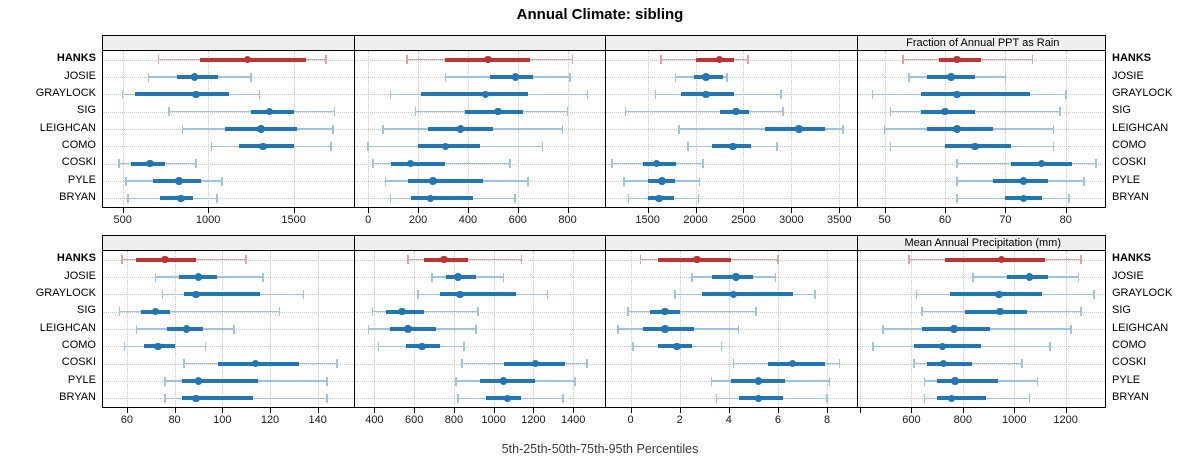  I want to click on site-label-right: PYLE, so click(1126, 179).